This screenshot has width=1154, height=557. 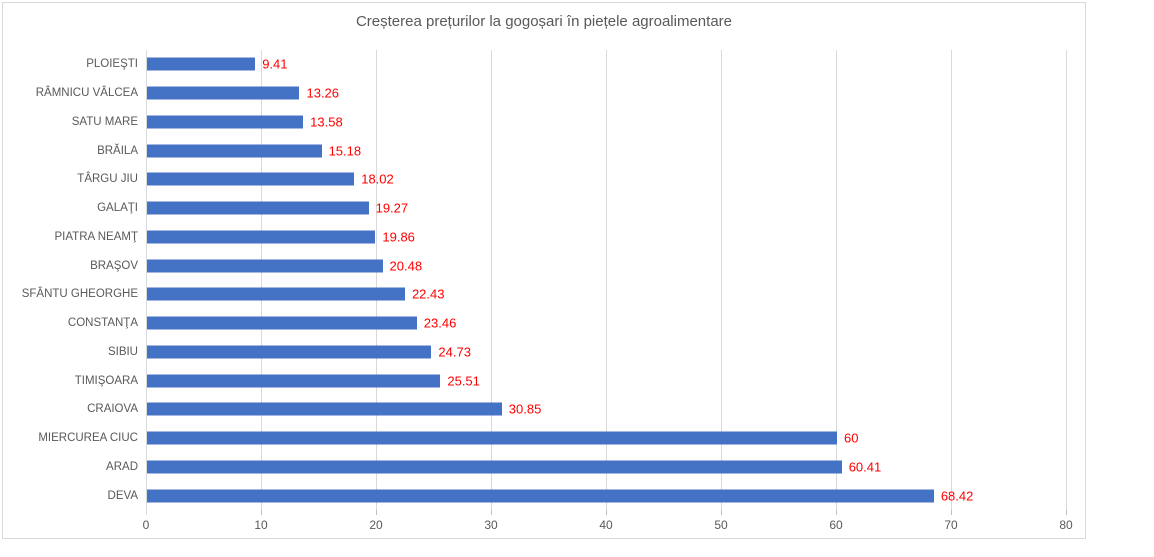 I want to click on x-tick-label: 30, so click(x=491, y=525).